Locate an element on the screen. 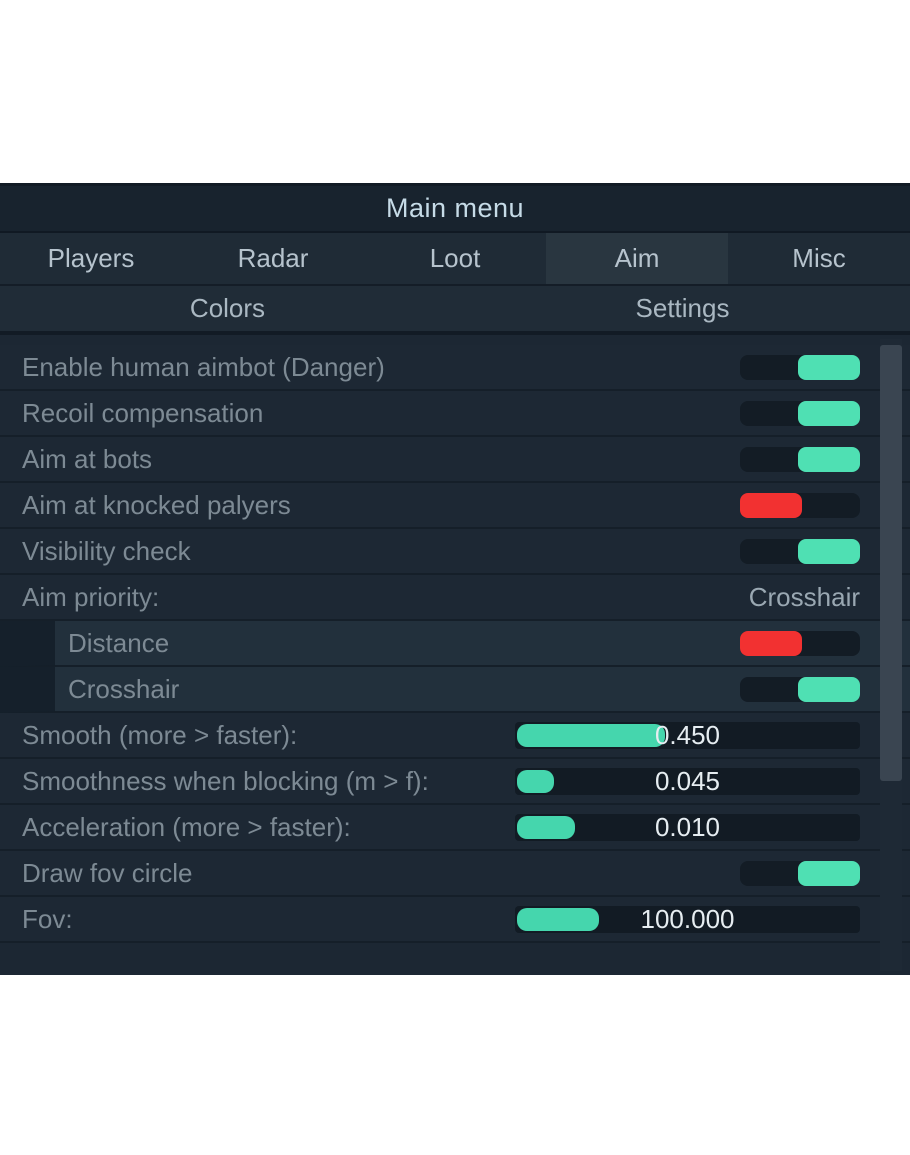 This screenshot has width=910, height=1155. slider-value: 0.010 is located at coordinates (687, 826).